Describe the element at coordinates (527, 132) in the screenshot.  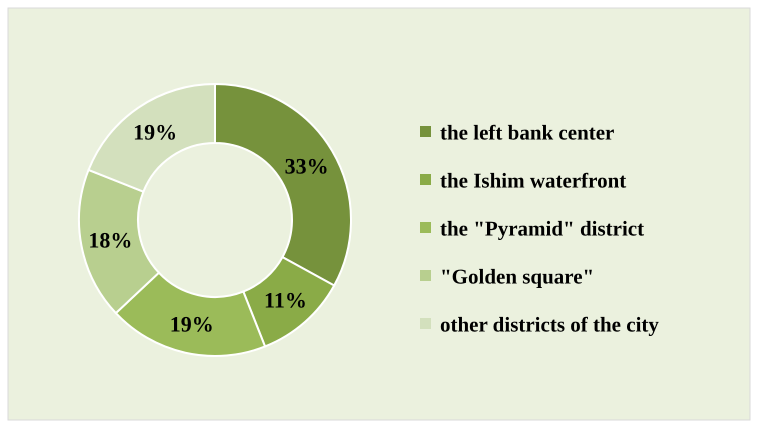
I see `legend-label: the left bank center` at that location.